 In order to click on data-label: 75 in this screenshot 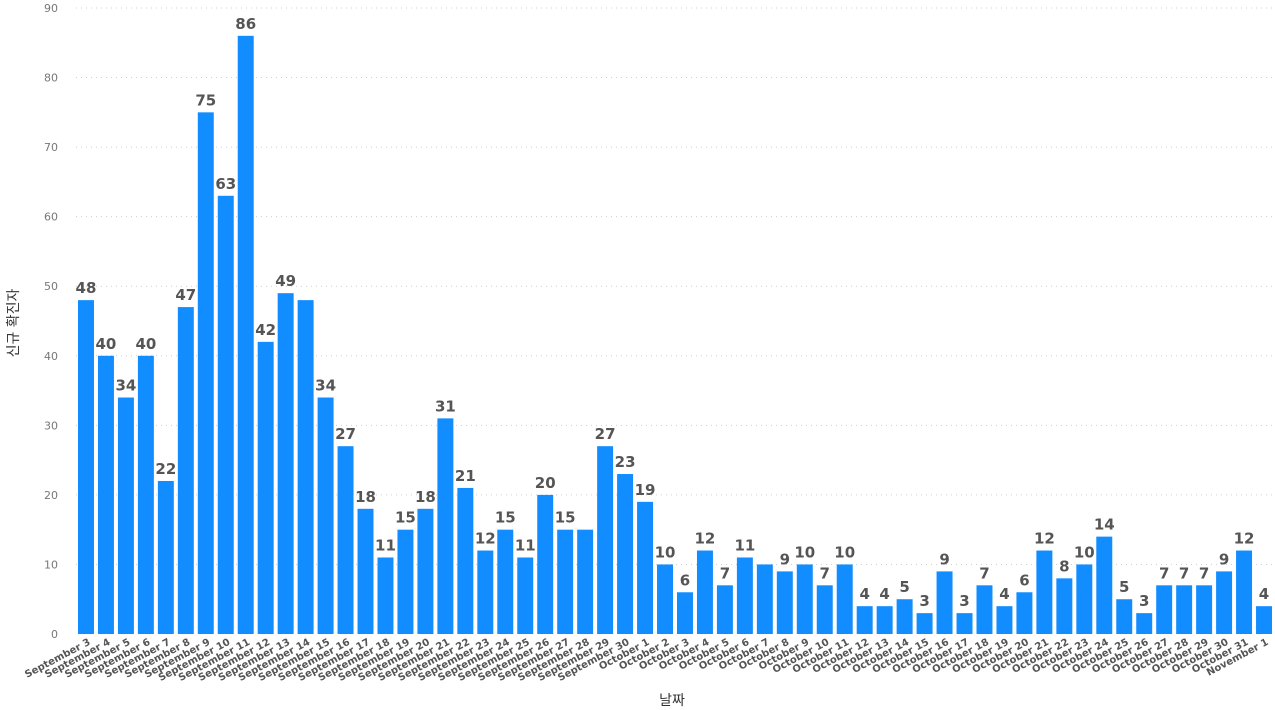, I will do `click(205, 100)`.